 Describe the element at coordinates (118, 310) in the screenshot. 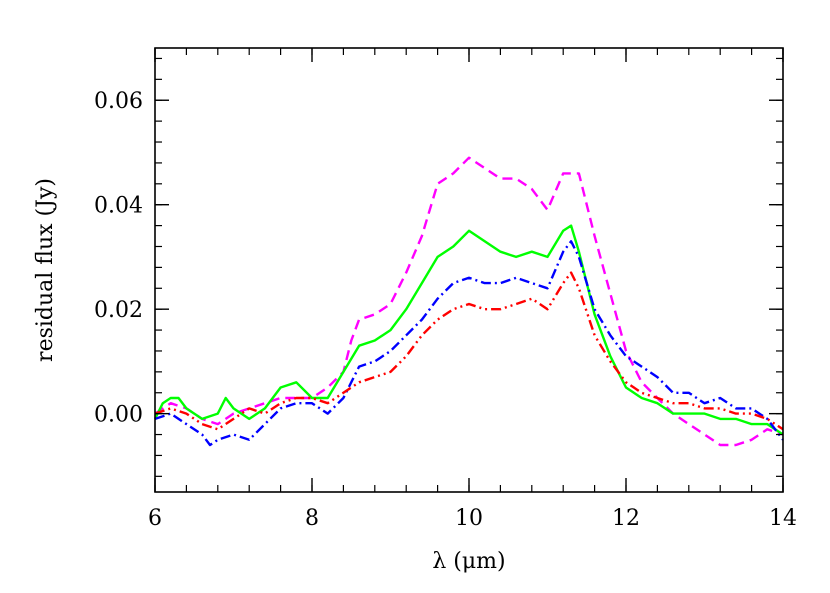

I see `y-tick-label: 0.02` at that location.